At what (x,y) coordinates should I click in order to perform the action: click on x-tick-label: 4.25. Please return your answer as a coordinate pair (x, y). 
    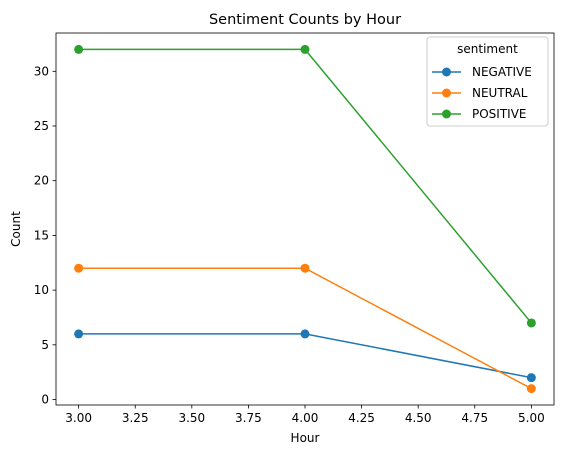
    Looking at the image, I should click on (361, 418).